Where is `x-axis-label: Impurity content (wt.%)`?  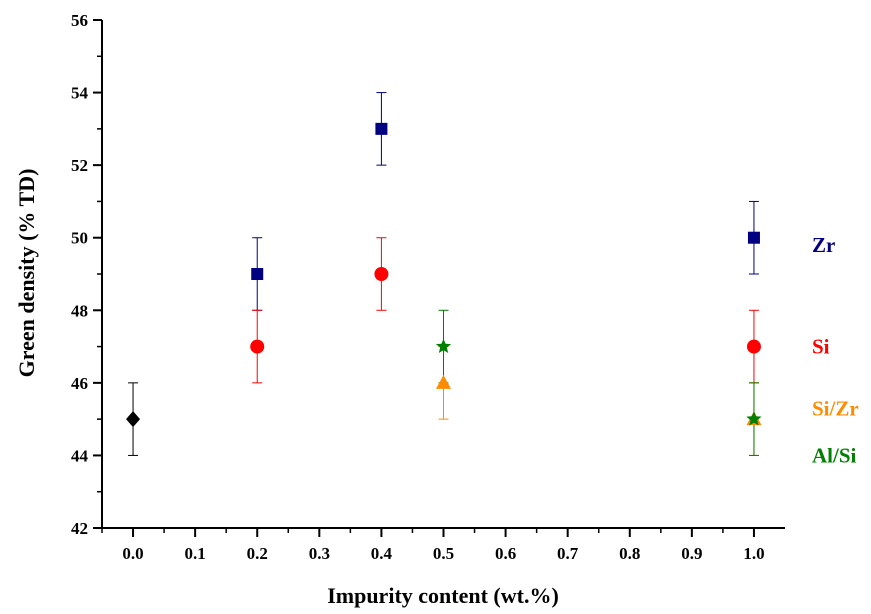 x-axis-label: Impurity content (wt.%) is located at coordinates (443, 595).